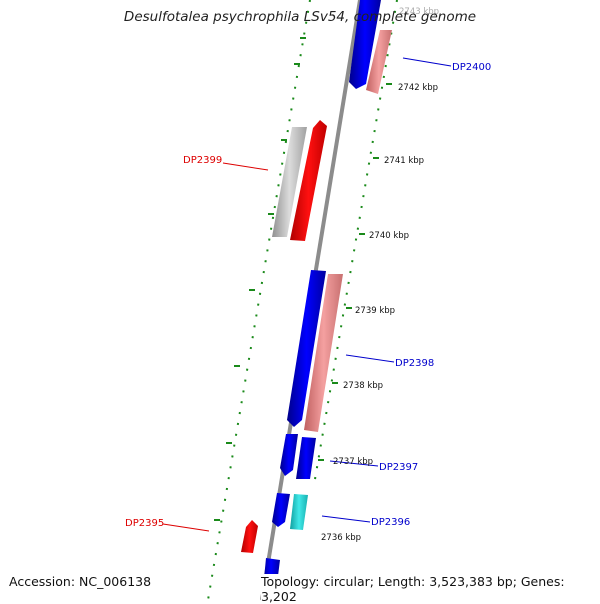 The image size is (600, 604). What do you see at coordinates (80, 581) in the screenshot?
I see `accession-text: Accession: NC_006138` at bounding box center [80, 581].